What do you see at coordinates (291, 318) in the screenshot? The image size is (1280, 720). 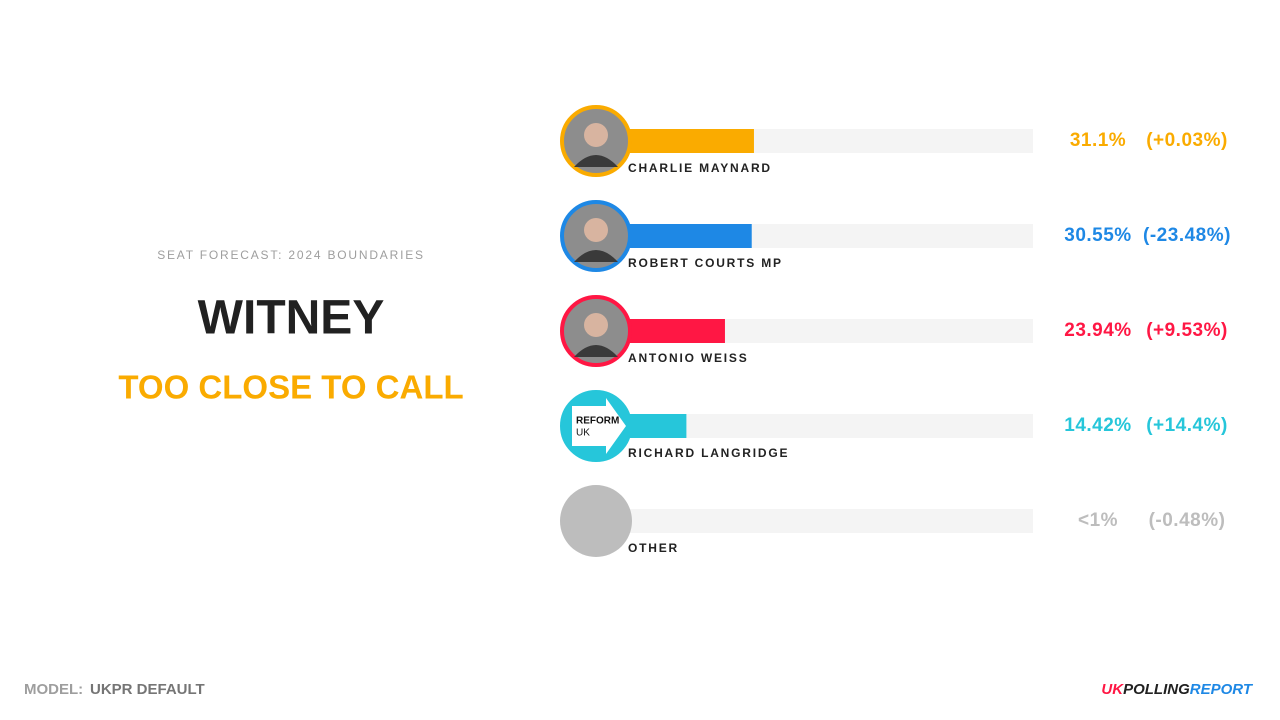 I see `seat-name: WITNEY` at bounding box center [291, 318].